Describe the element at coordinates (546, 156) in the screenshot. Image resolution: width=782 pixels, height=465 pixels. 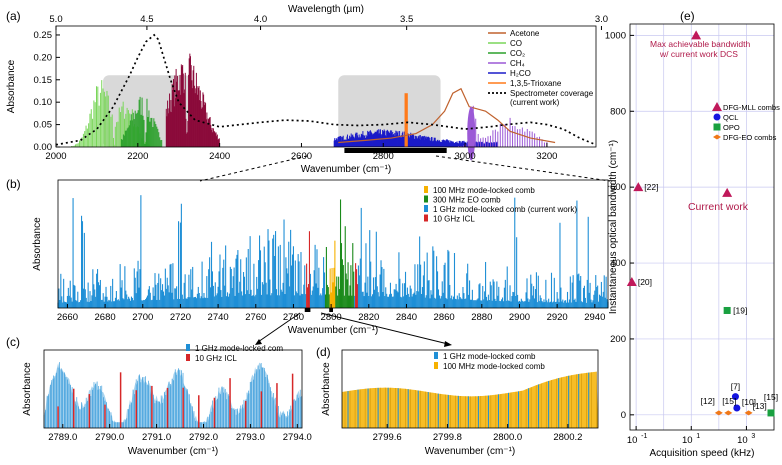
I see `x-tick-label: 3200` at that location.